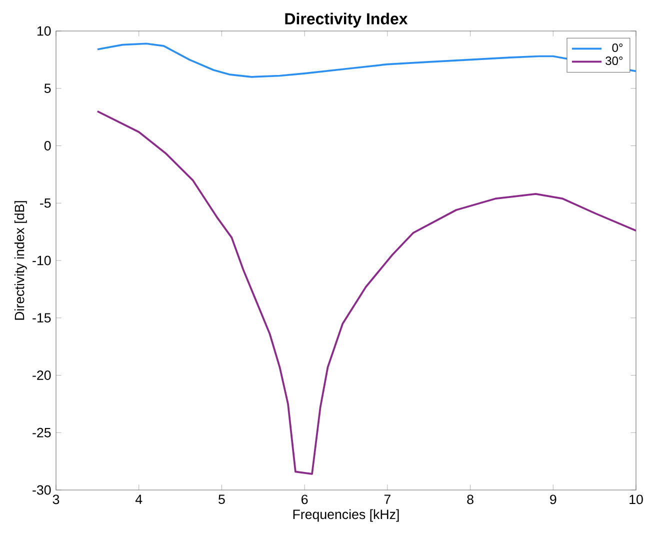  Describe the element at coordinates (138, 499) in the screenshot. I see `x-tick-label: 4` at that location.